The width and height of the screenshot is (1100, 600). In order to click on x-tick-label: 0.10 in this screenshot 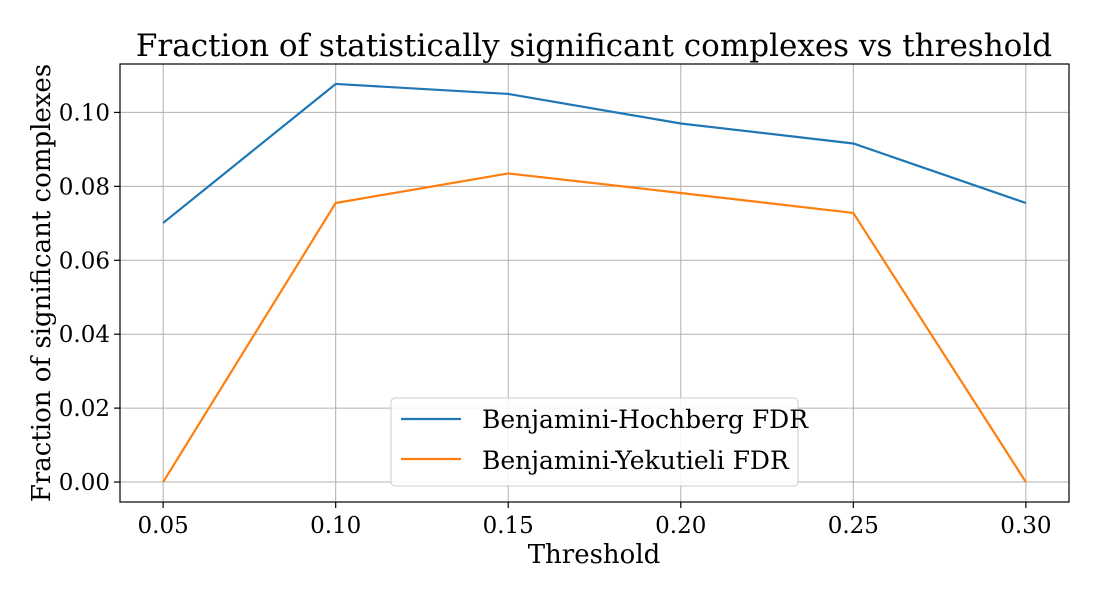, I will do `click(335, 526)`.